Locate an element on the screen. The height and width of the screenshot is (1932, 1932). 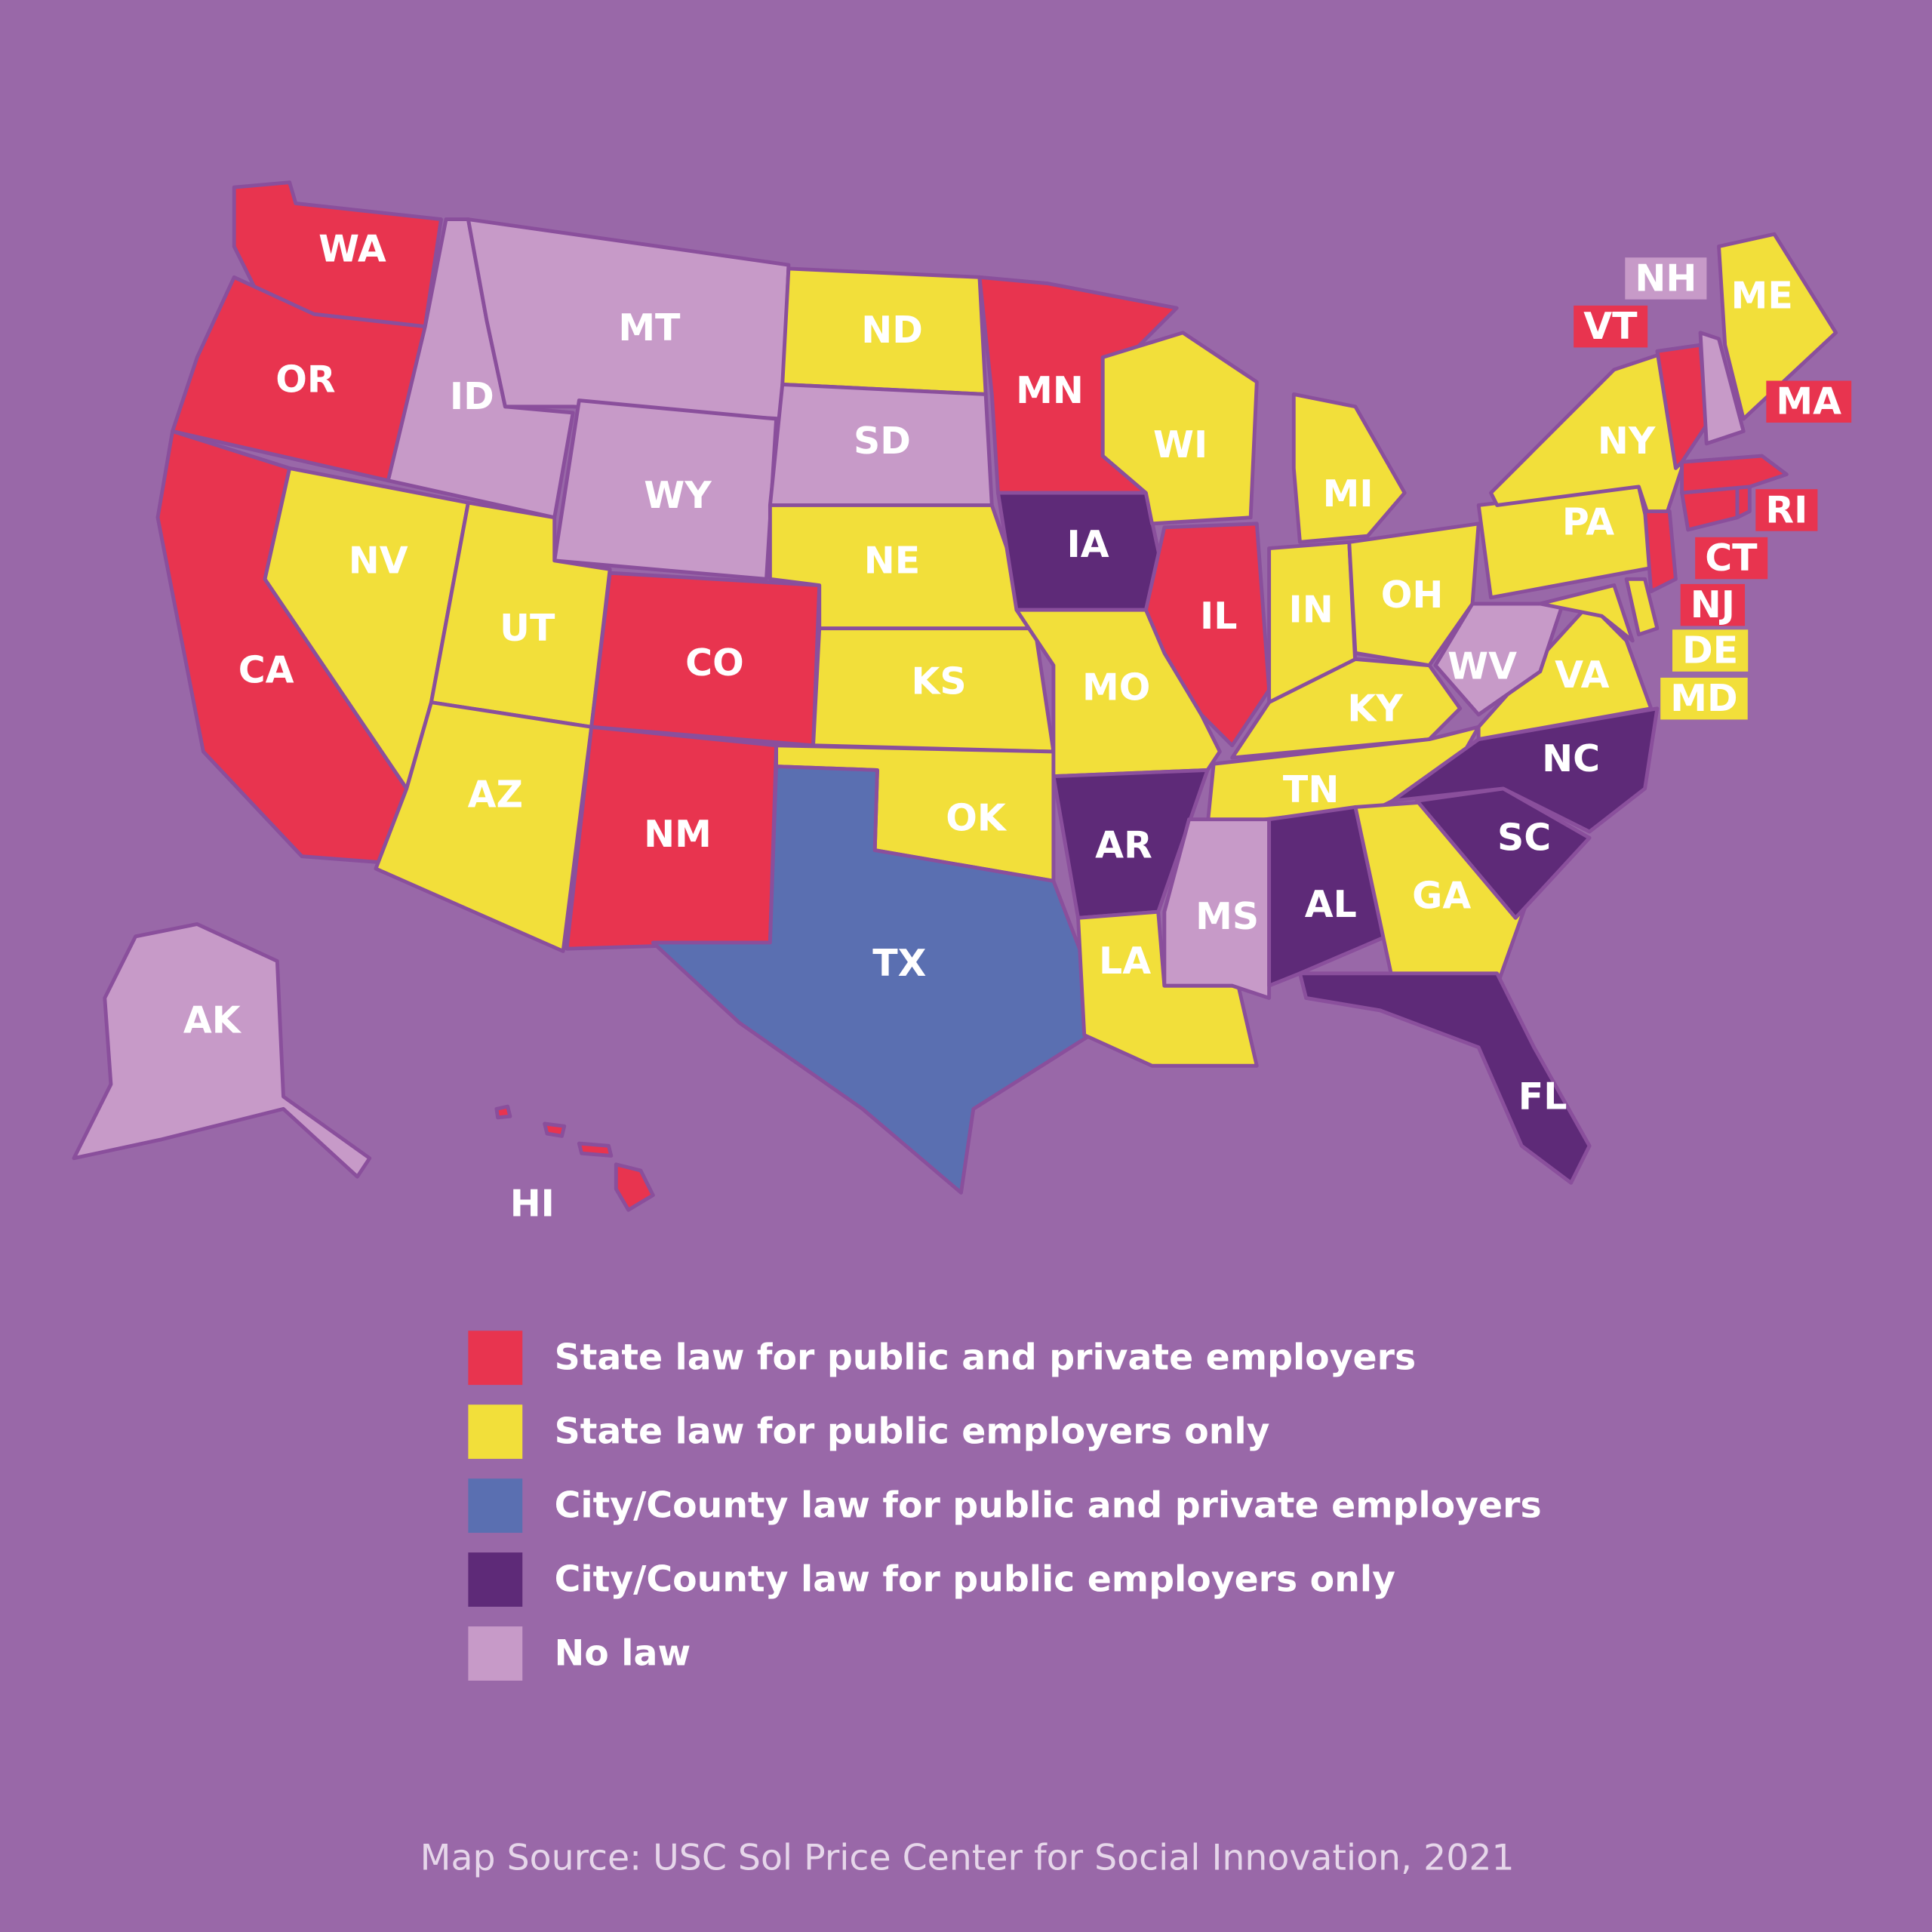
legend-label: State law for public employers only is located at coordinates (912, 1432).